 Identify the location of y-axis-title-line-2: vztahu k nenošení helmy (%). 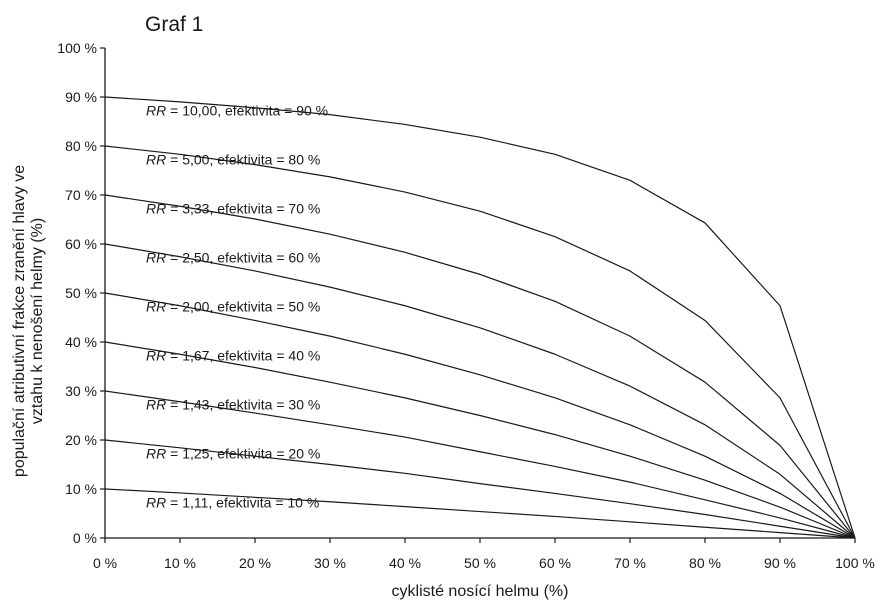
(37, 321).